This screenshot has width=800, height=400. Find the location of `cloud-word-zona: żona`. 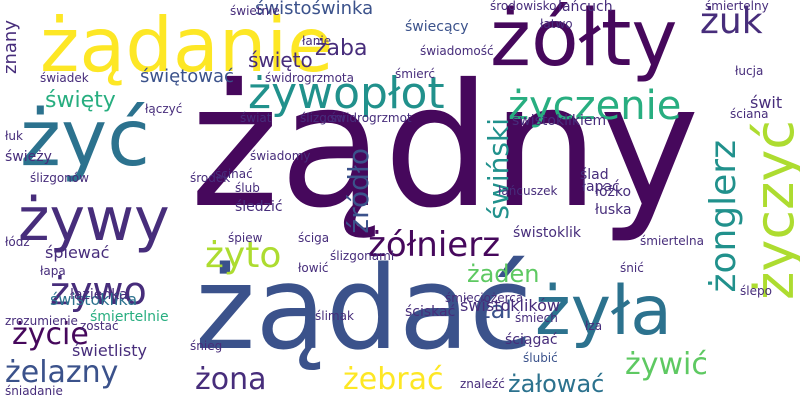

cloud-word-zona: żona is located at coordinates (231, 379).